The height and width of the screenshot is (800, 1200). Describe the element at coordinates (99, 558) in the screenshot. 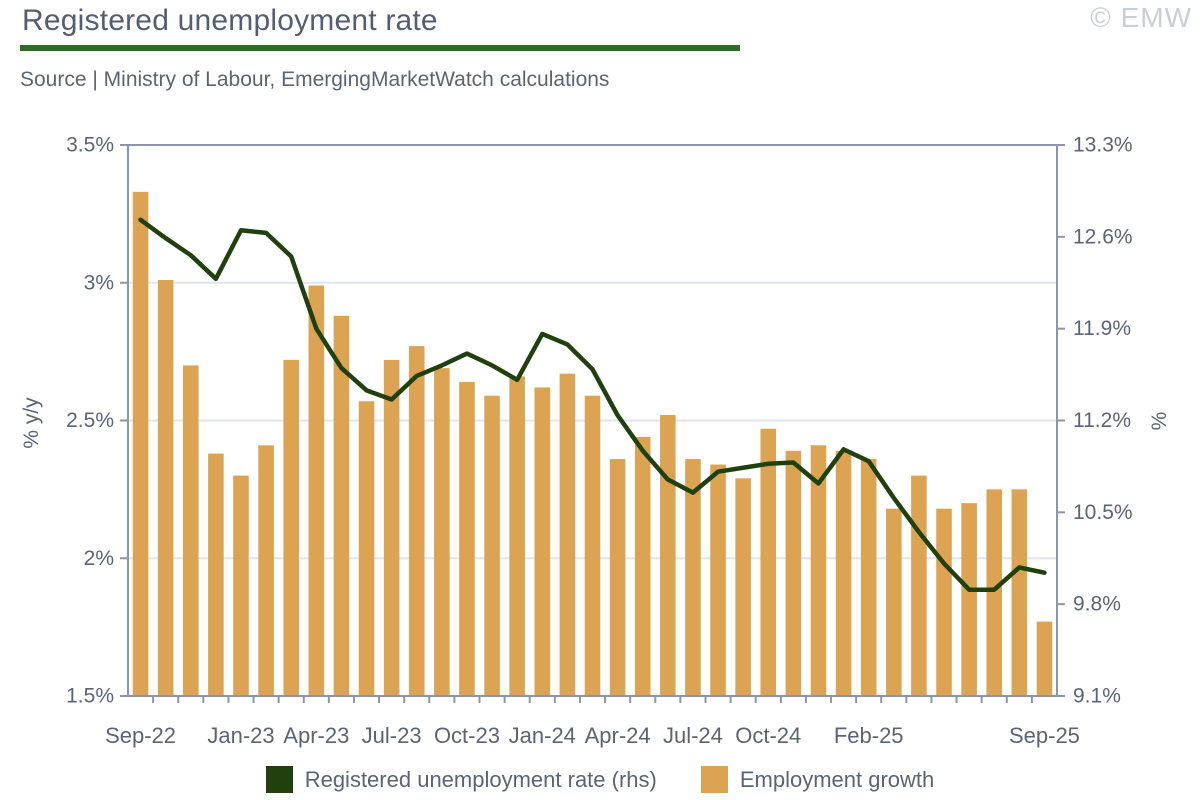

I see `left-axis-tick-label: 2%` at that location.